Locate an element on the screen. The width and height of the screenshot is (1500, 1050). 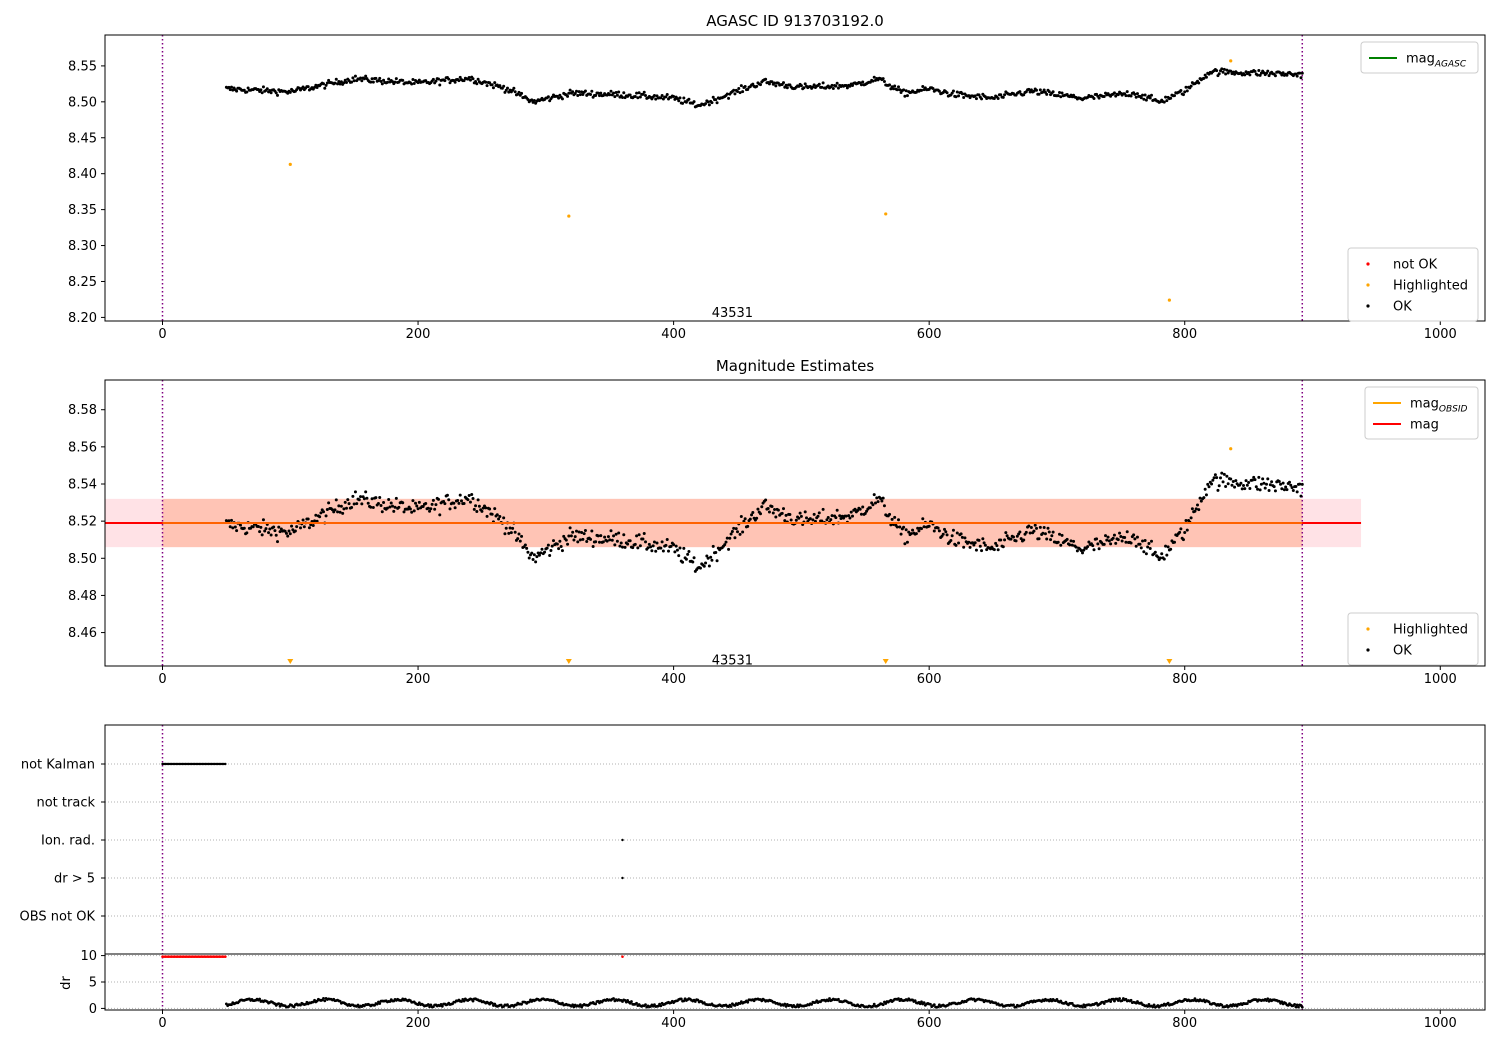
x-tick-label: 400 is located at coordinates (673, 1023).